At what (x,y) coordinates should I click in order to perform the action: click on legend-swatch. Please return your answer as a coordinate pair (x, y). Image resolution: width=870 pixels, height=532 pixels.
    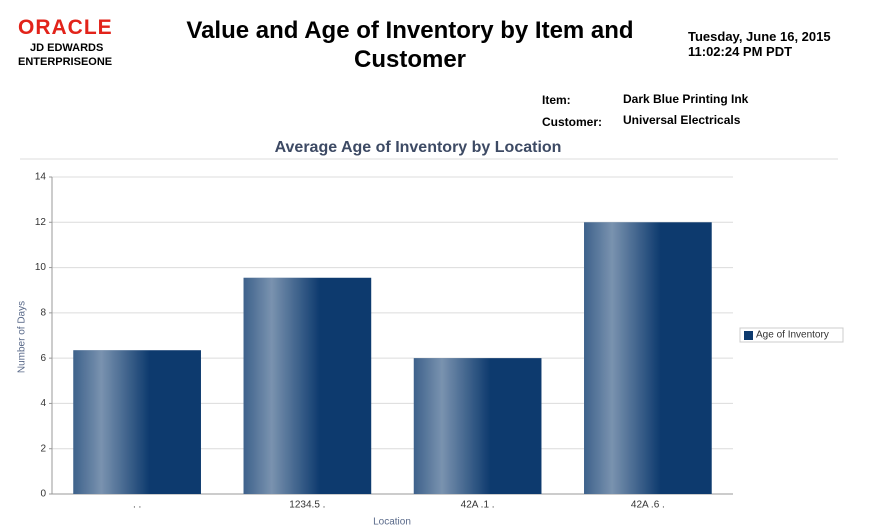
    Looking at the image, I should click on (748, 335).